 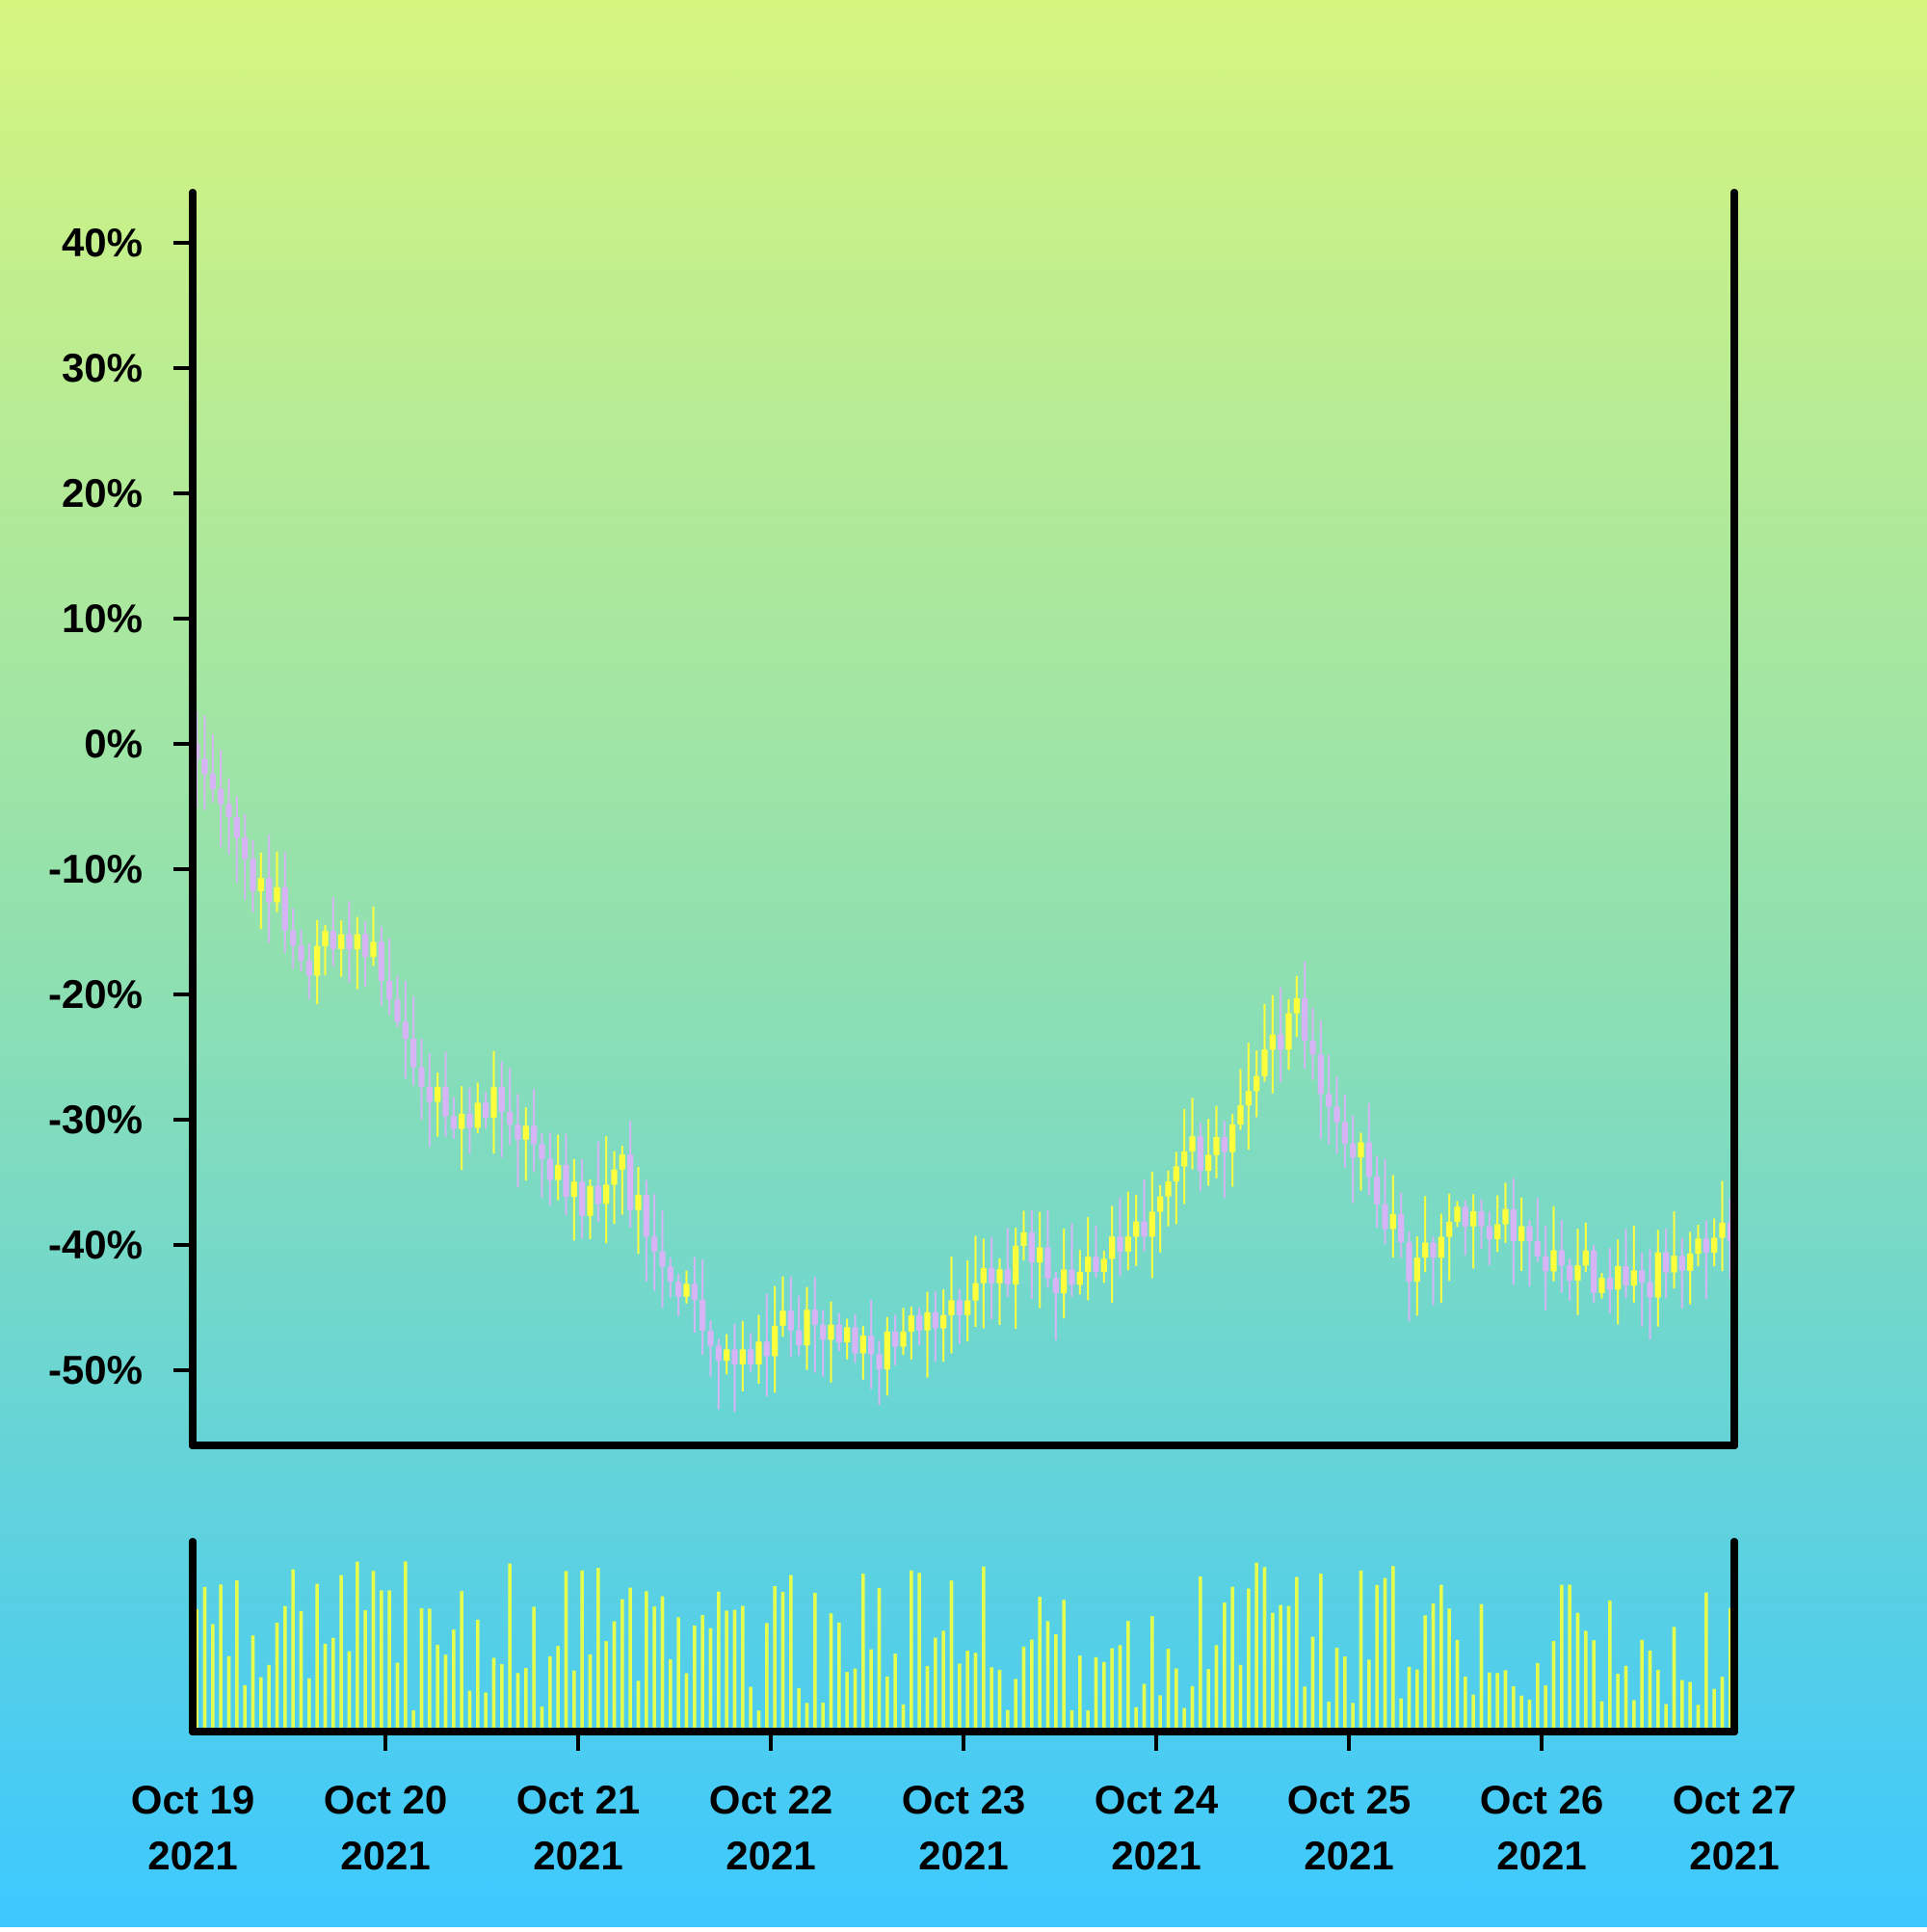 What do you see at coordinates (578, 1799) in the screenshot?
I see `x-tick-label-date: Oct 21` at bounding box center [578, 1799].